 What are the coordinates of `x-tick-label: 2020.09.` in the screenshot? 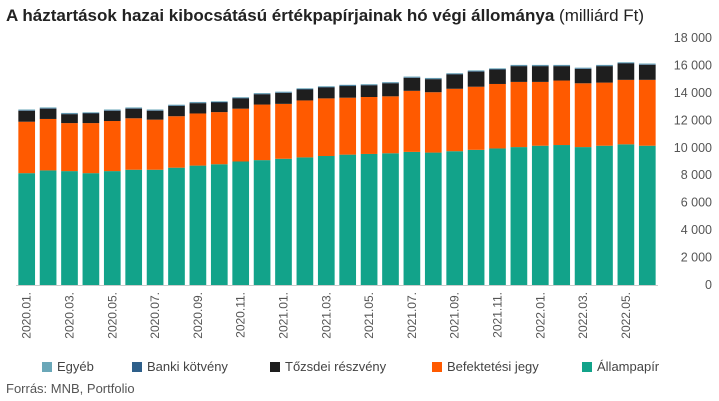 It's located at (198, 315).